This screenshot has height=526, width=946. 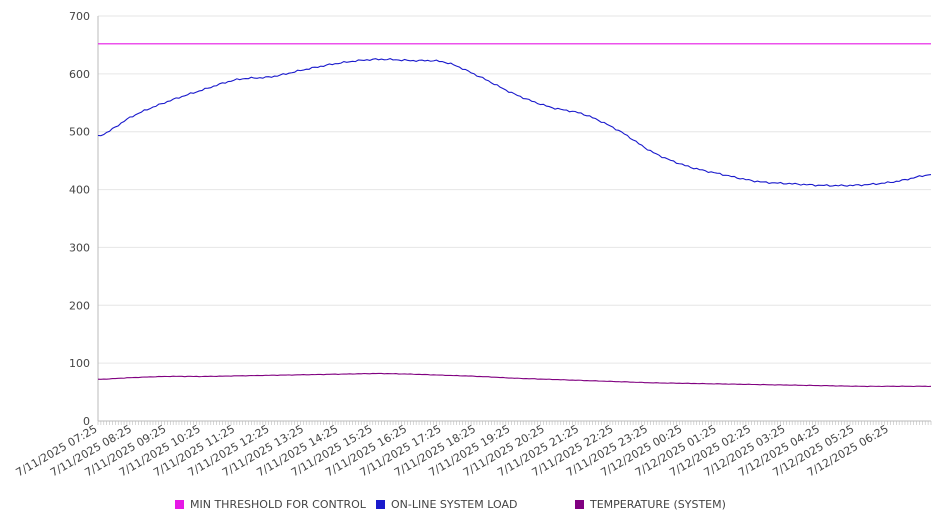 What do you see at coordinates (579, 504) in the screenshot?
I see `legend-swatch-temperature` at bounding box center [579, 504].